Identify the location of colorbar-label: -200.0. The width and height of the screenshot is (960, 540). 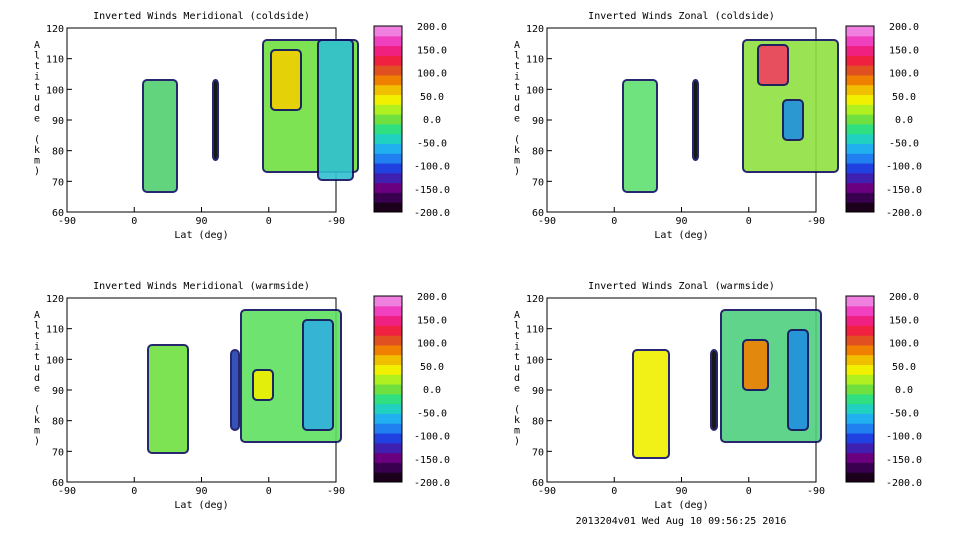
(432, 483).